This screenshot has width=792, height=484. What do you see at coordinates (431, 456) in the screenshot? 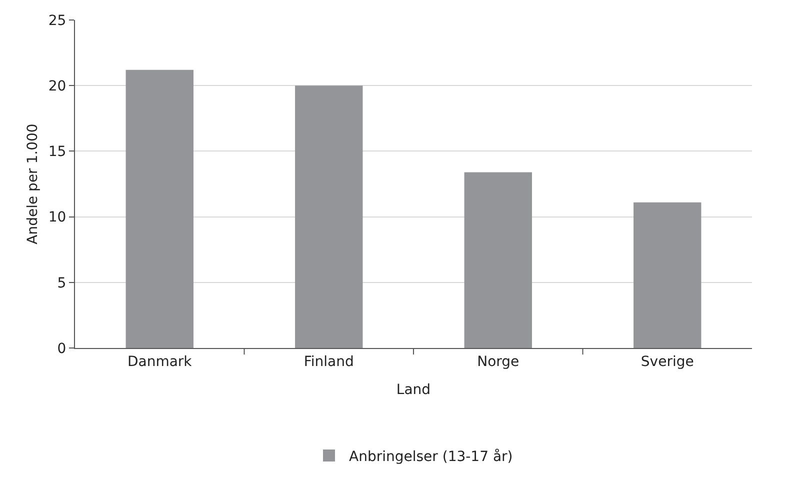
I see `legend-label: Anbringelser (13-17 år)` at bounding box center [431, 456].